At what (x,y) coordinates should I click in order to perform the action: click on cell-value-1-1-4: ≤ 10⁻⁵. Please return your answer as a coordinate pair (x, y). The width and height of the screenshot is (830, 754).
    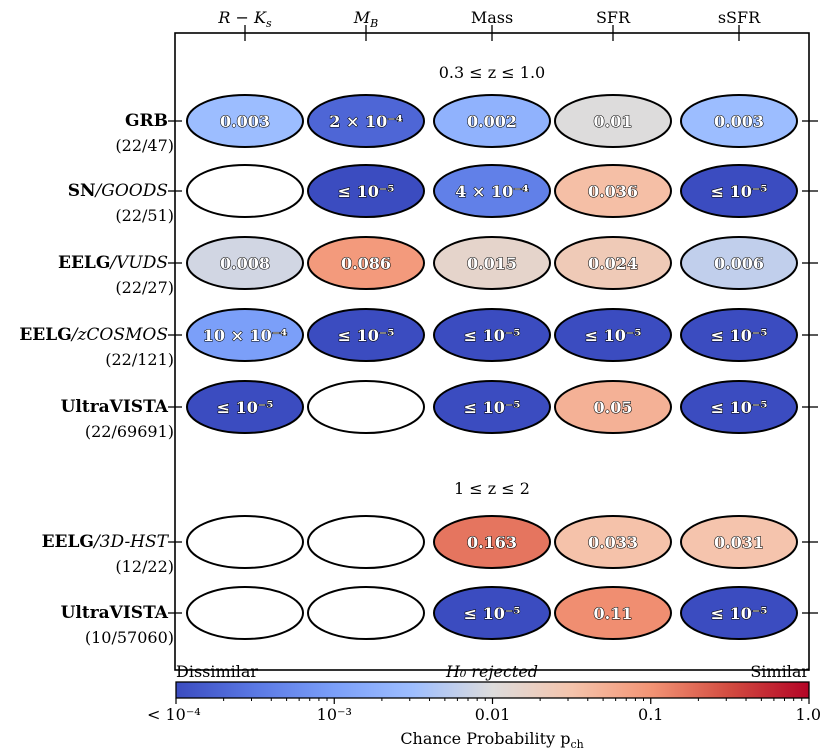
    Looking at the image, I should click on (739, 613).